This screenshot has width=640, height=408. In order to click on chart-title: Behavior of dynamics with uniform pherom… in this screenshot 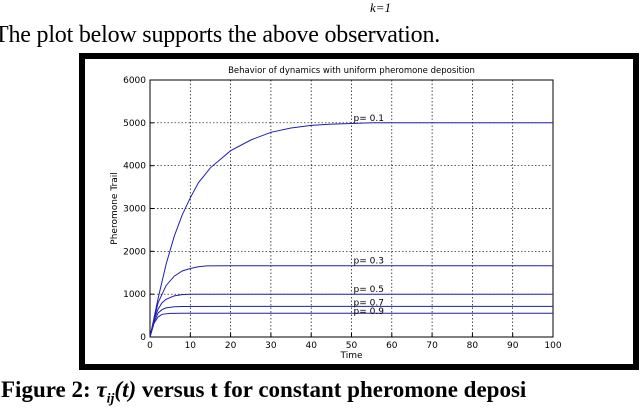, I will do `click(351, 71)`.